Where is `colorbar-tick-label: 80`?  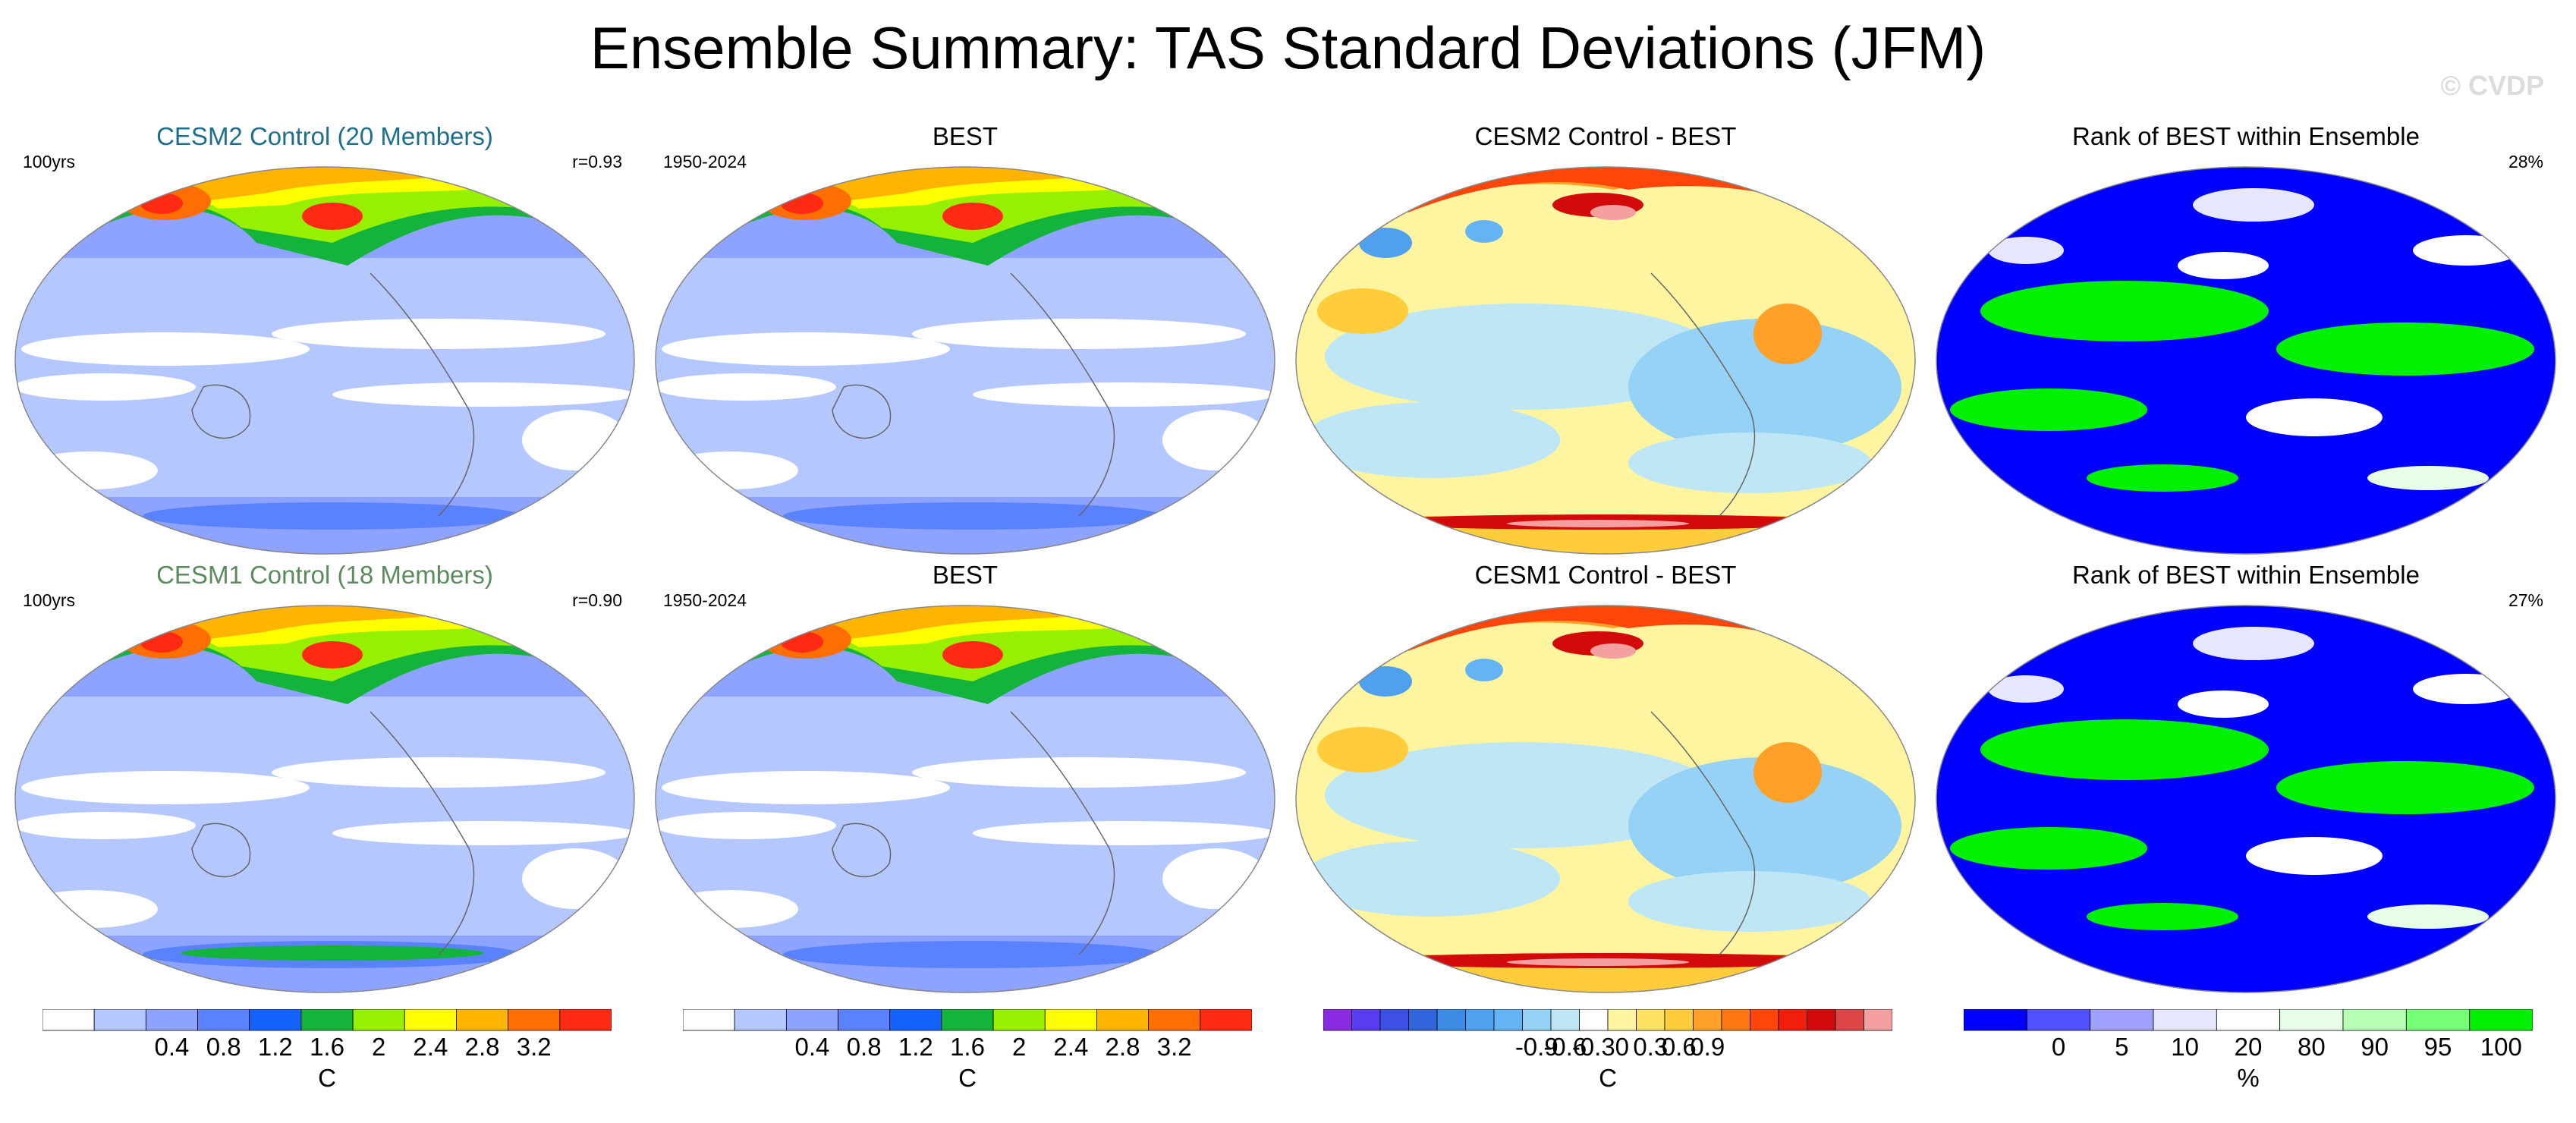 colorbar-tick-label: 80 is located at coordinates (2312, 1047).